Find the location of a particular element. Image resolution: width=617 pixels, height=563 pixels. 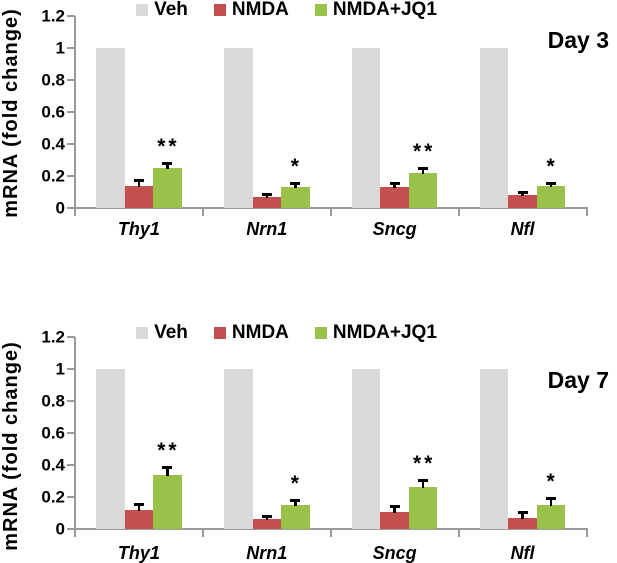

y-axis-line is located at coordinates (75, 433).